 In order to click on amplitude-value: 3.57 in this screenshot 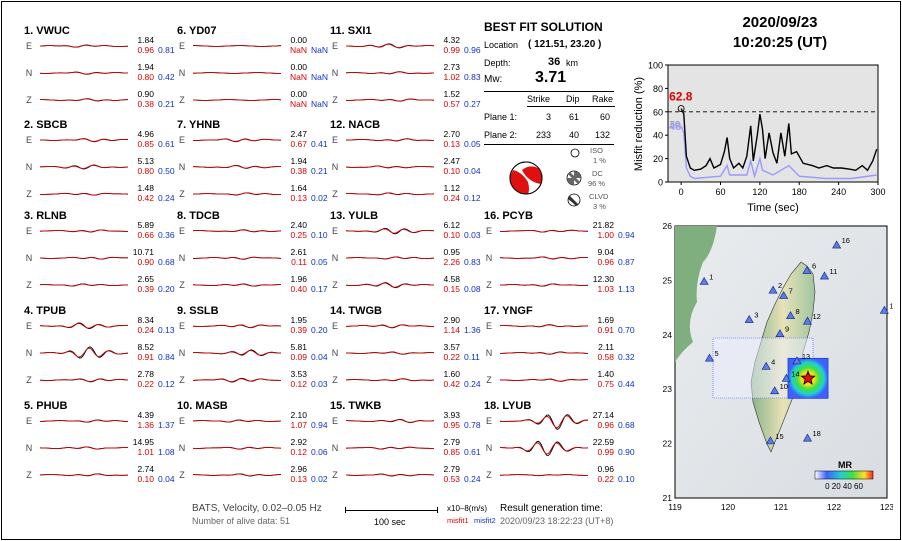, I will do `click(451, 347)`.